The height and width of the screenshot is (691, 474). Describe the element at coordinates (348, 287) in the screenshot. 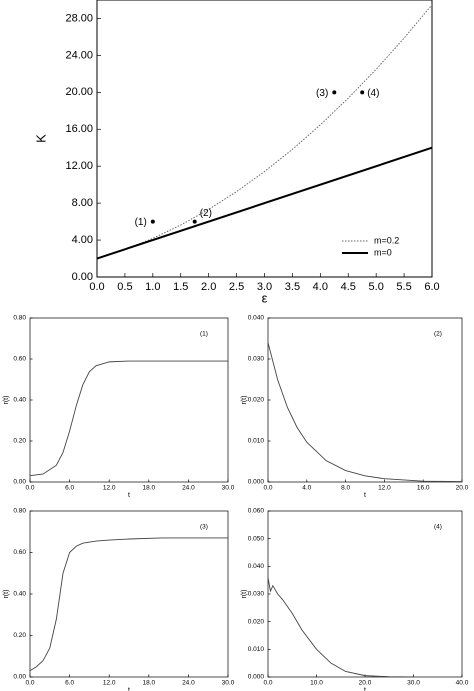

I see `x-tick-label: 4.5` at that location.